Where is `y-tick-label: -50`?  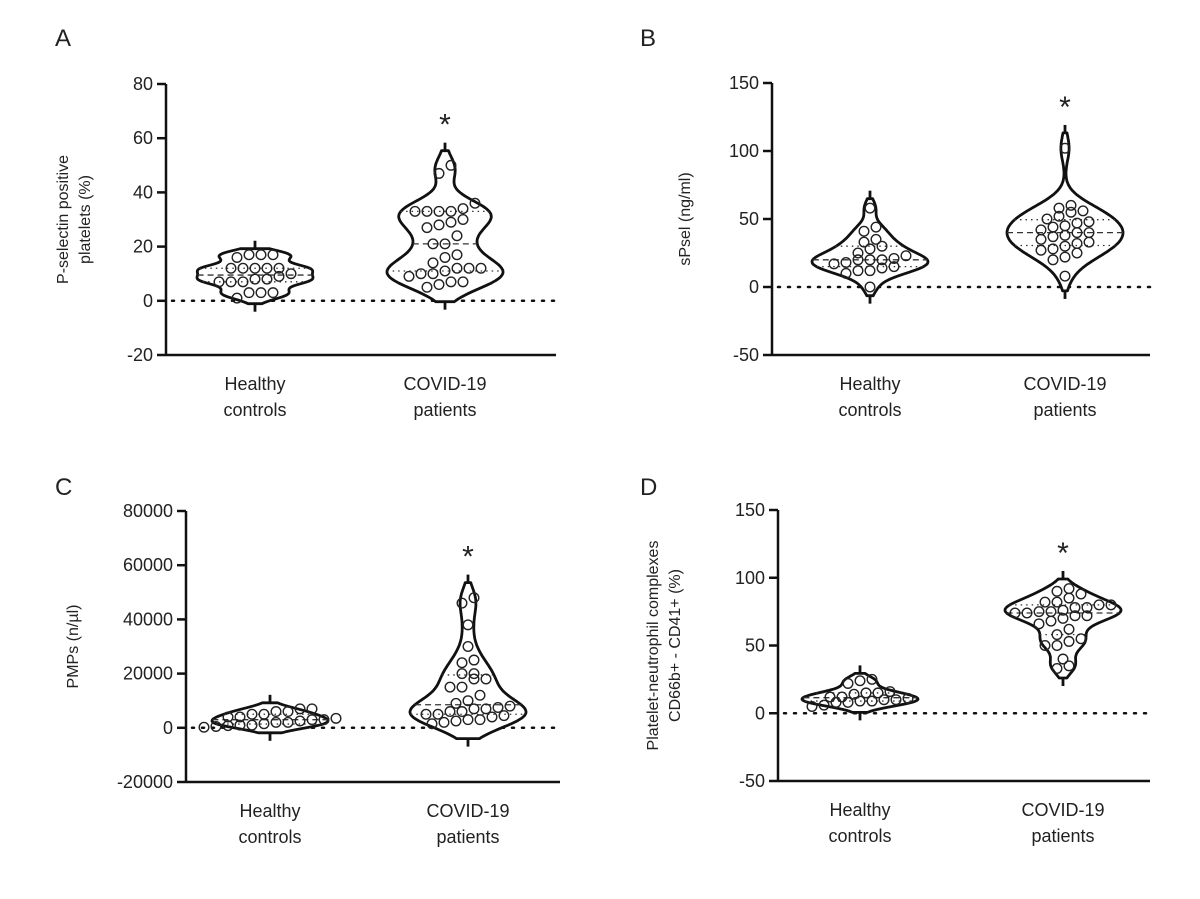
y-tick-label: -50 is located at coordinates (752, 781).